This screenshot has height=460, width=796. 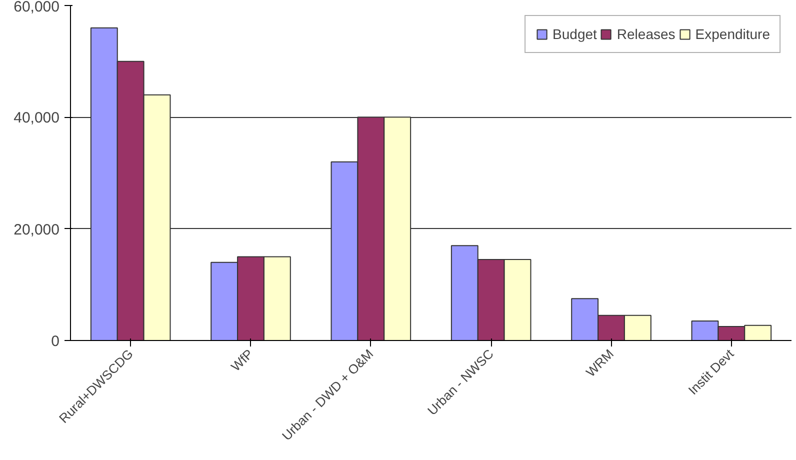 What do you see at coordinates (242, 360) in the screenshot?
I see `x-tick-label: WfP` at bounding box center [242, 360].